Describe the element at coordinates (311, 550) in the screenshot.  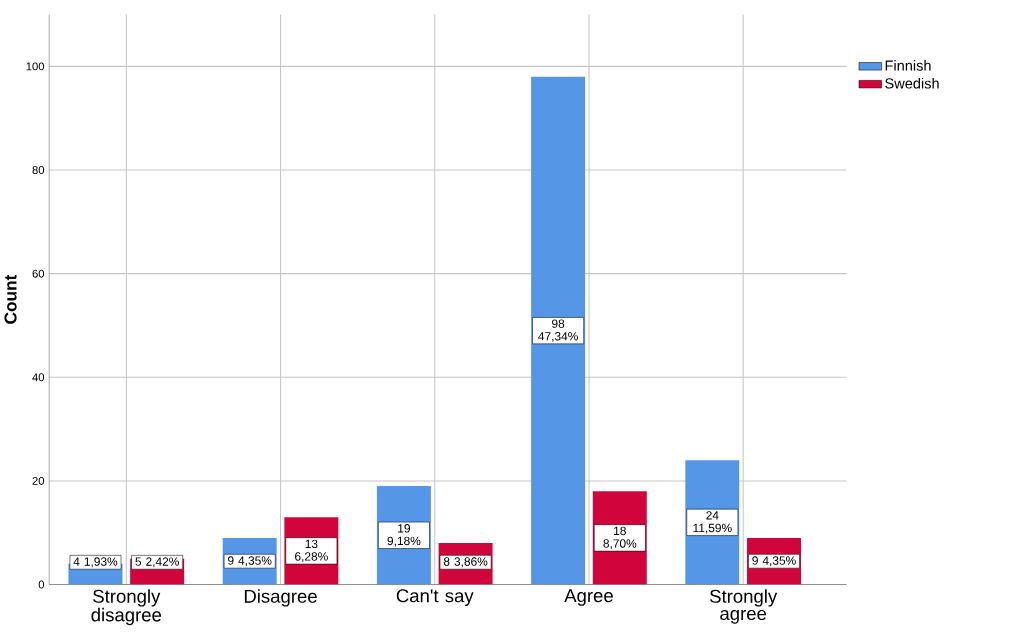
I see `data-label: 13 6,28%` at that location.